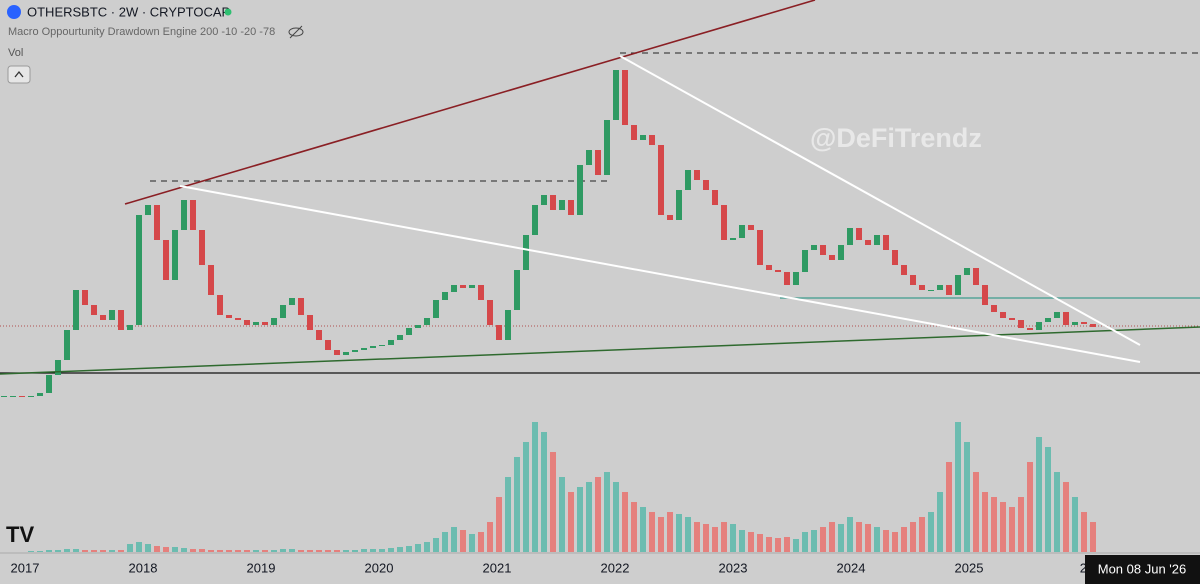 Image resolution: width=1200 pixels, height=584 pixels. What do you see at coordinates (379, 567) in the screenshot?
I see `x-tick-label: 2020` at bounding box center [379, 567].